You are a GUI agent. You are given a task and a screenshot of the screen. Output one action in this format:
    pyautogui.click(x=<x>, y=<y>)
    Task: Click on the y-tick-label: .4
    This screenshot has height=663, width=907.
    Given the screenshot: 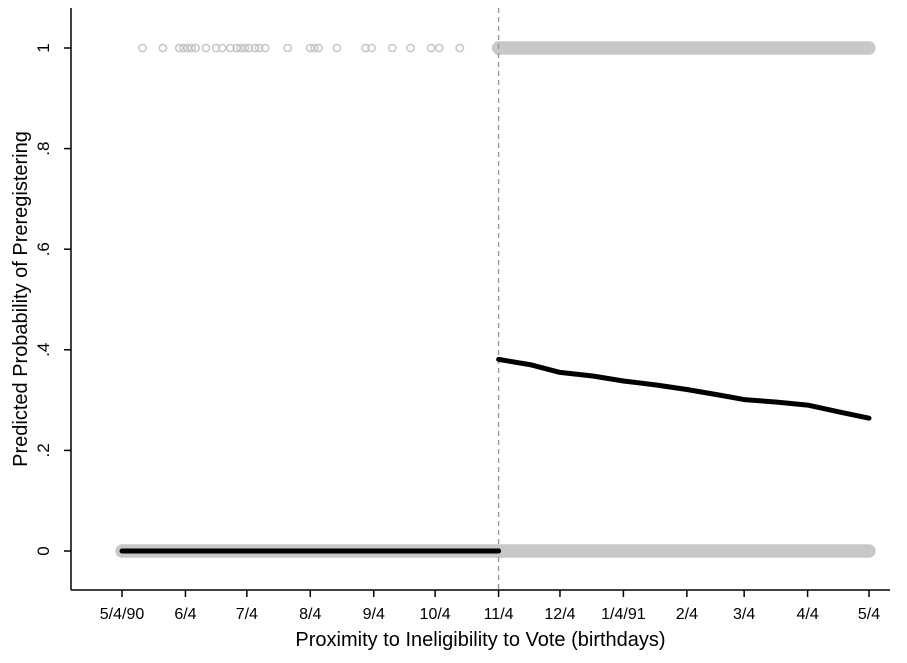 What is the action you would take?
    pyautogui.click(x=43, y=350)
    